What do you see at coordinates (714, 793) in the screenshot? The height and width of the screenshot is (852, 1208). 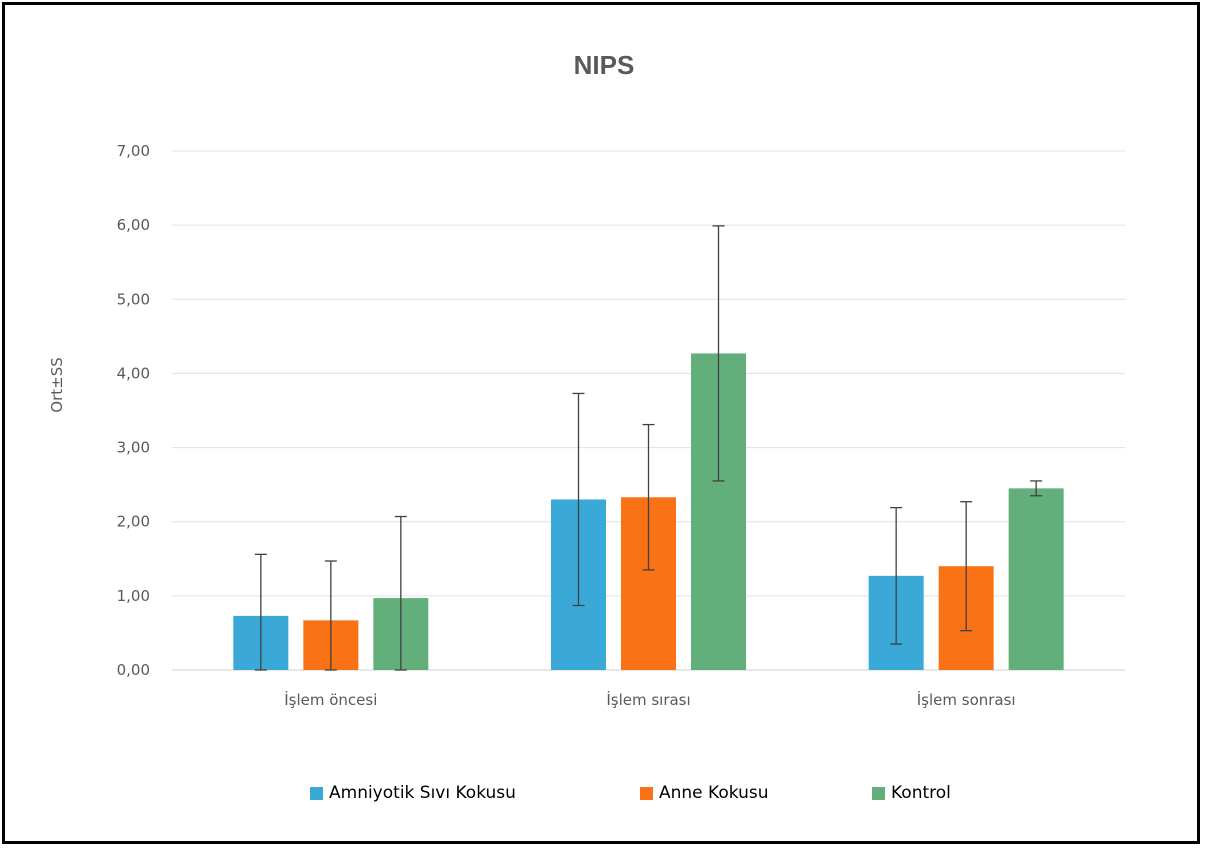 I see `legend-label: Anne Kokusu` at bounding box center [714, 793].